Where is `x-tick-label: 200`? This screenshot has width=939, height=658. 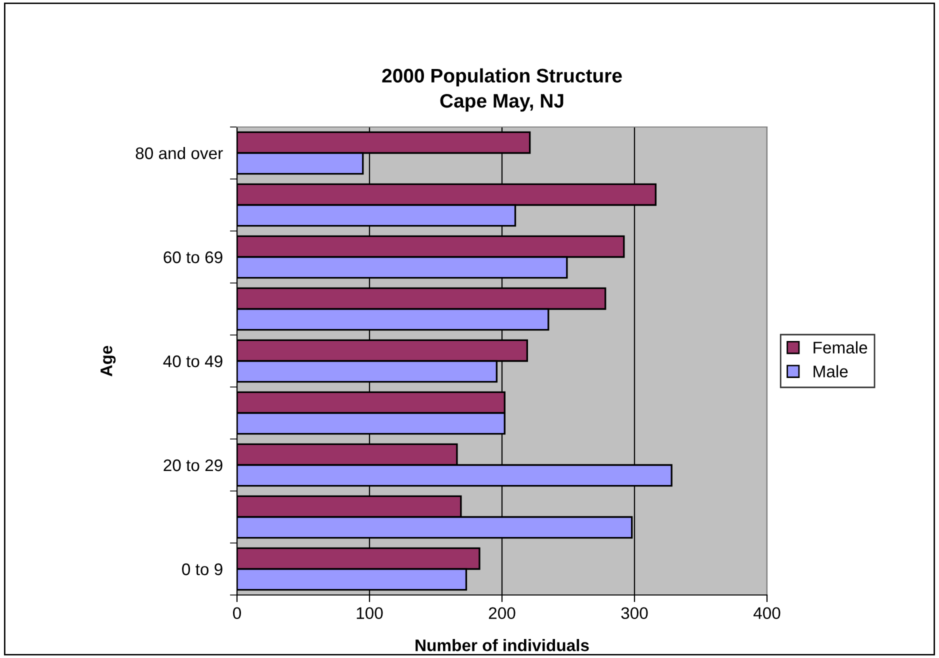
x-tick-label: 200 is located at coordinates (502, 613).